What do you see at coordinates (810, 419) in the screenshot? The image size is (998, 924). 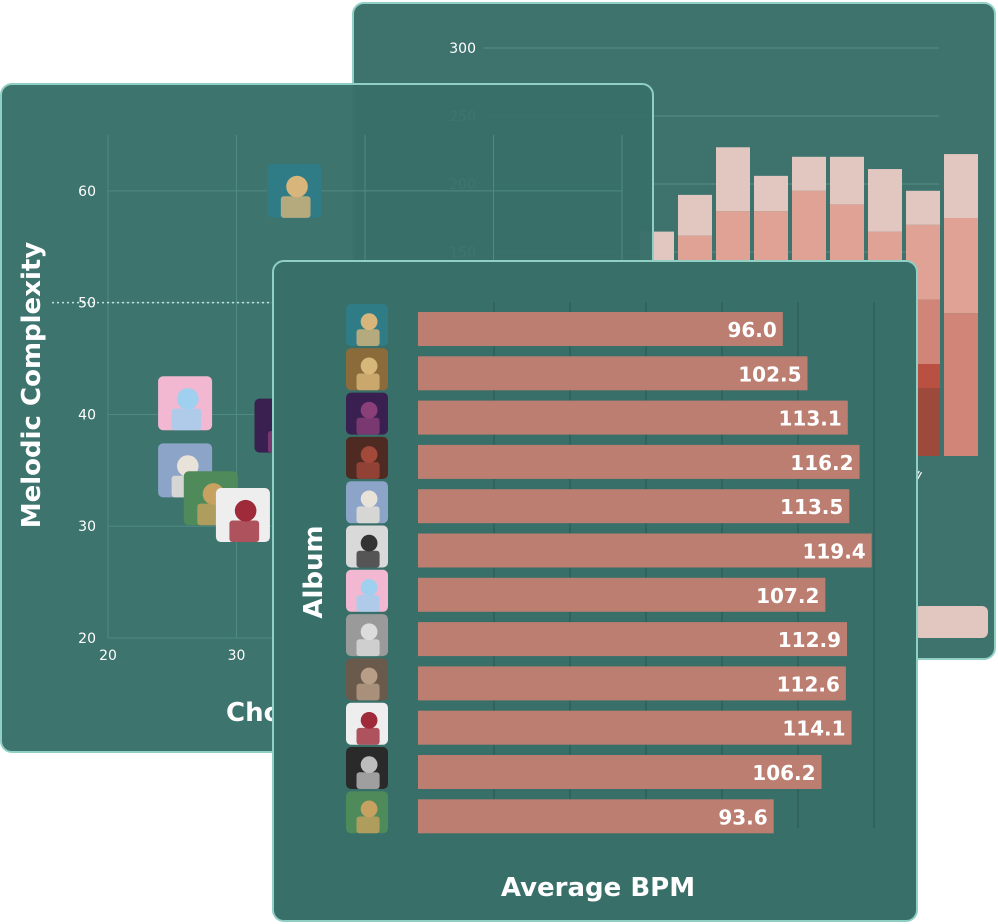 I see `bpm-bar-value-label: 113.1` at bounding box center [810, 419].